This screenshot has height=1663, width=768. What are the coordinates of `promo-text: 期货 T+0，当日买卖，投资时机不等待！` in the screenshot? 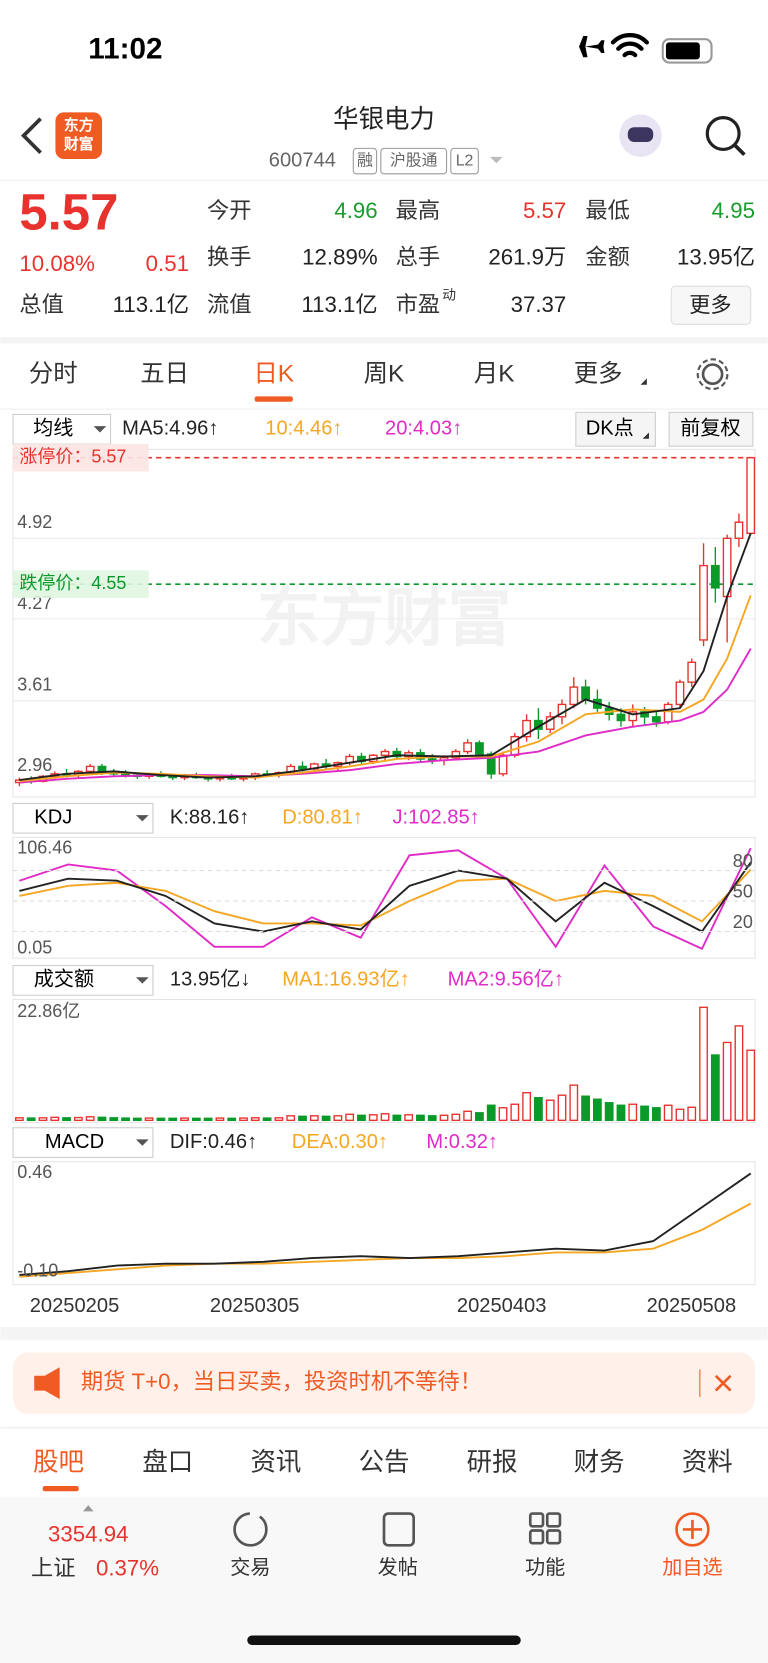 It's located at (281, 1381).